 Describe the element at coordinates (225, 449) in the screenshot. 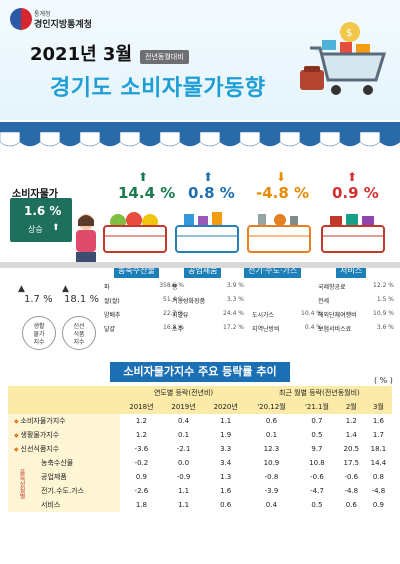

I see `cell: 3.3` at that location.